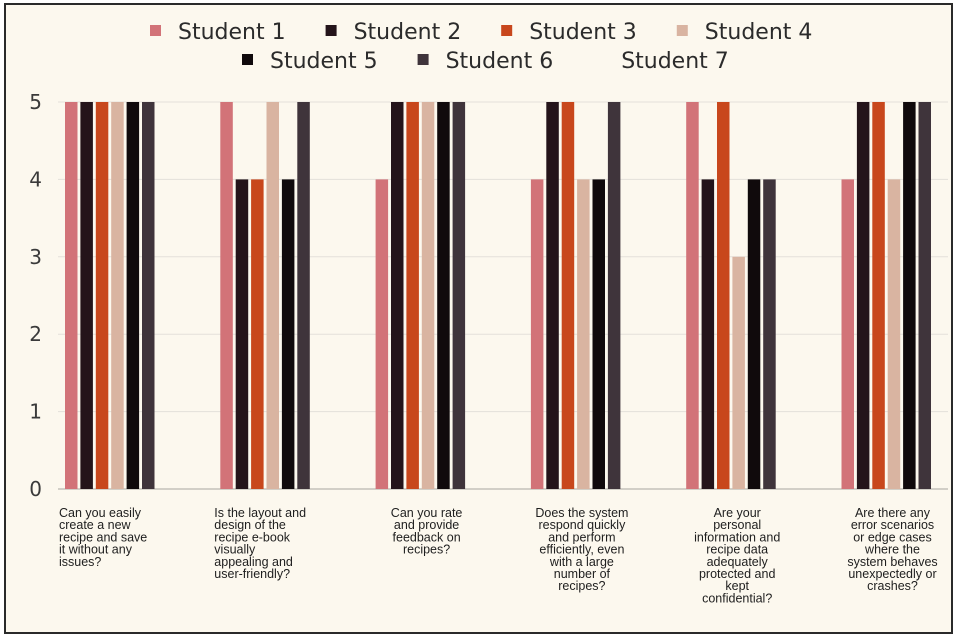  Describe the element at coordinates (252, 574) in the screenshot. I see `category-label-line: user-friendly?` at that location.